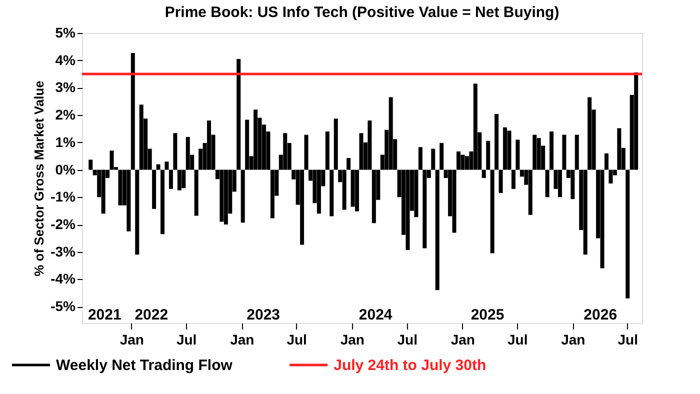 Image resolution: width=700 pixels, height=394 pixels. Describe the element at coordinates (144, 365) in the screenshot. I see `legend-label: Weekly Net Trading Flow` at that location.